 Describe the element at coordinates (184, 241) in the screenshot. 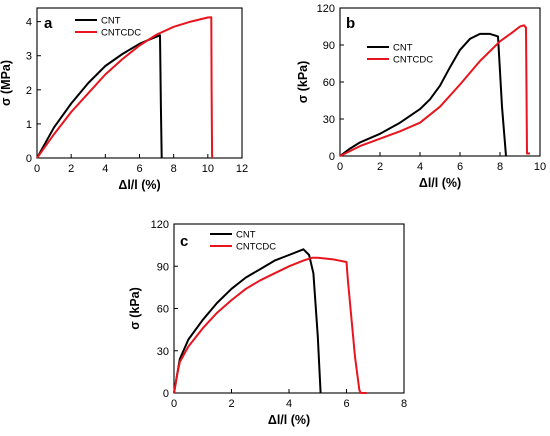

I see `panel-label: c` at that location.